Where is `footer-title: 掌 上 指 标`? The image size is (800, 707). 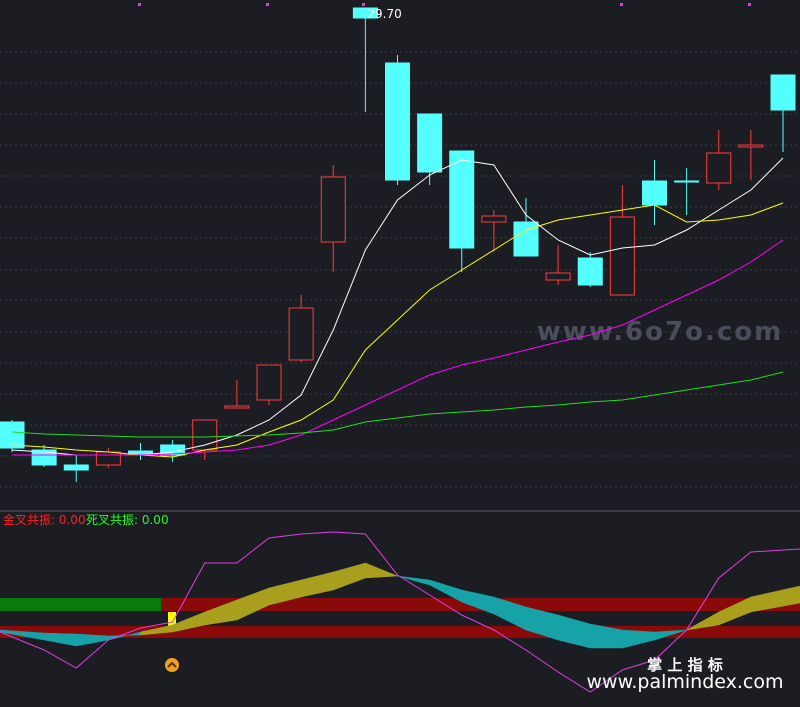 footer-title: 掌 上 指 标 is located at coordinates (685, 665).